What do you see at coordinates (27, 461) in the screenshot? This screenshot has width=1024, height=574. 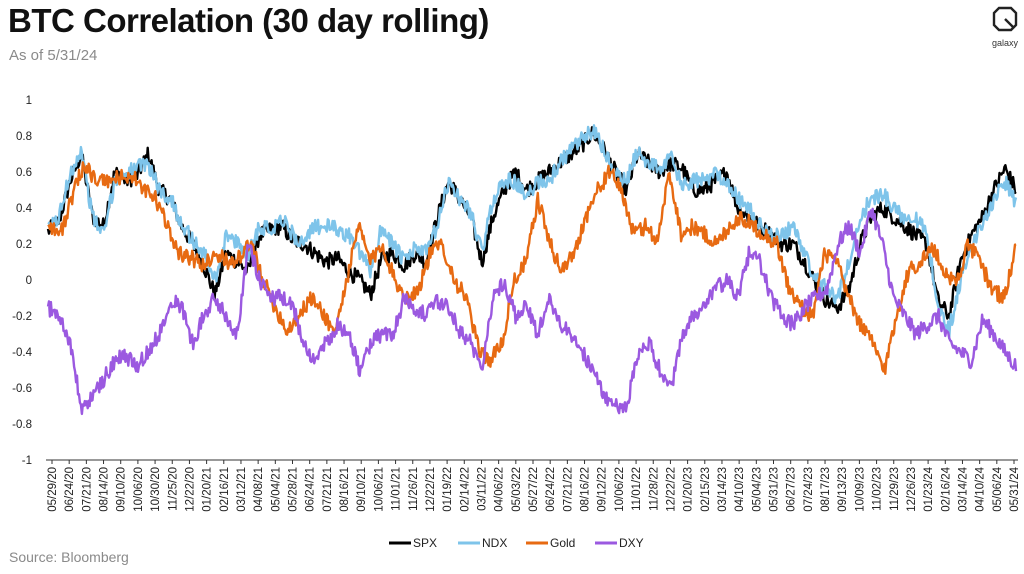 I see `y-tick-label: -1` at bounding box center [27, 461].